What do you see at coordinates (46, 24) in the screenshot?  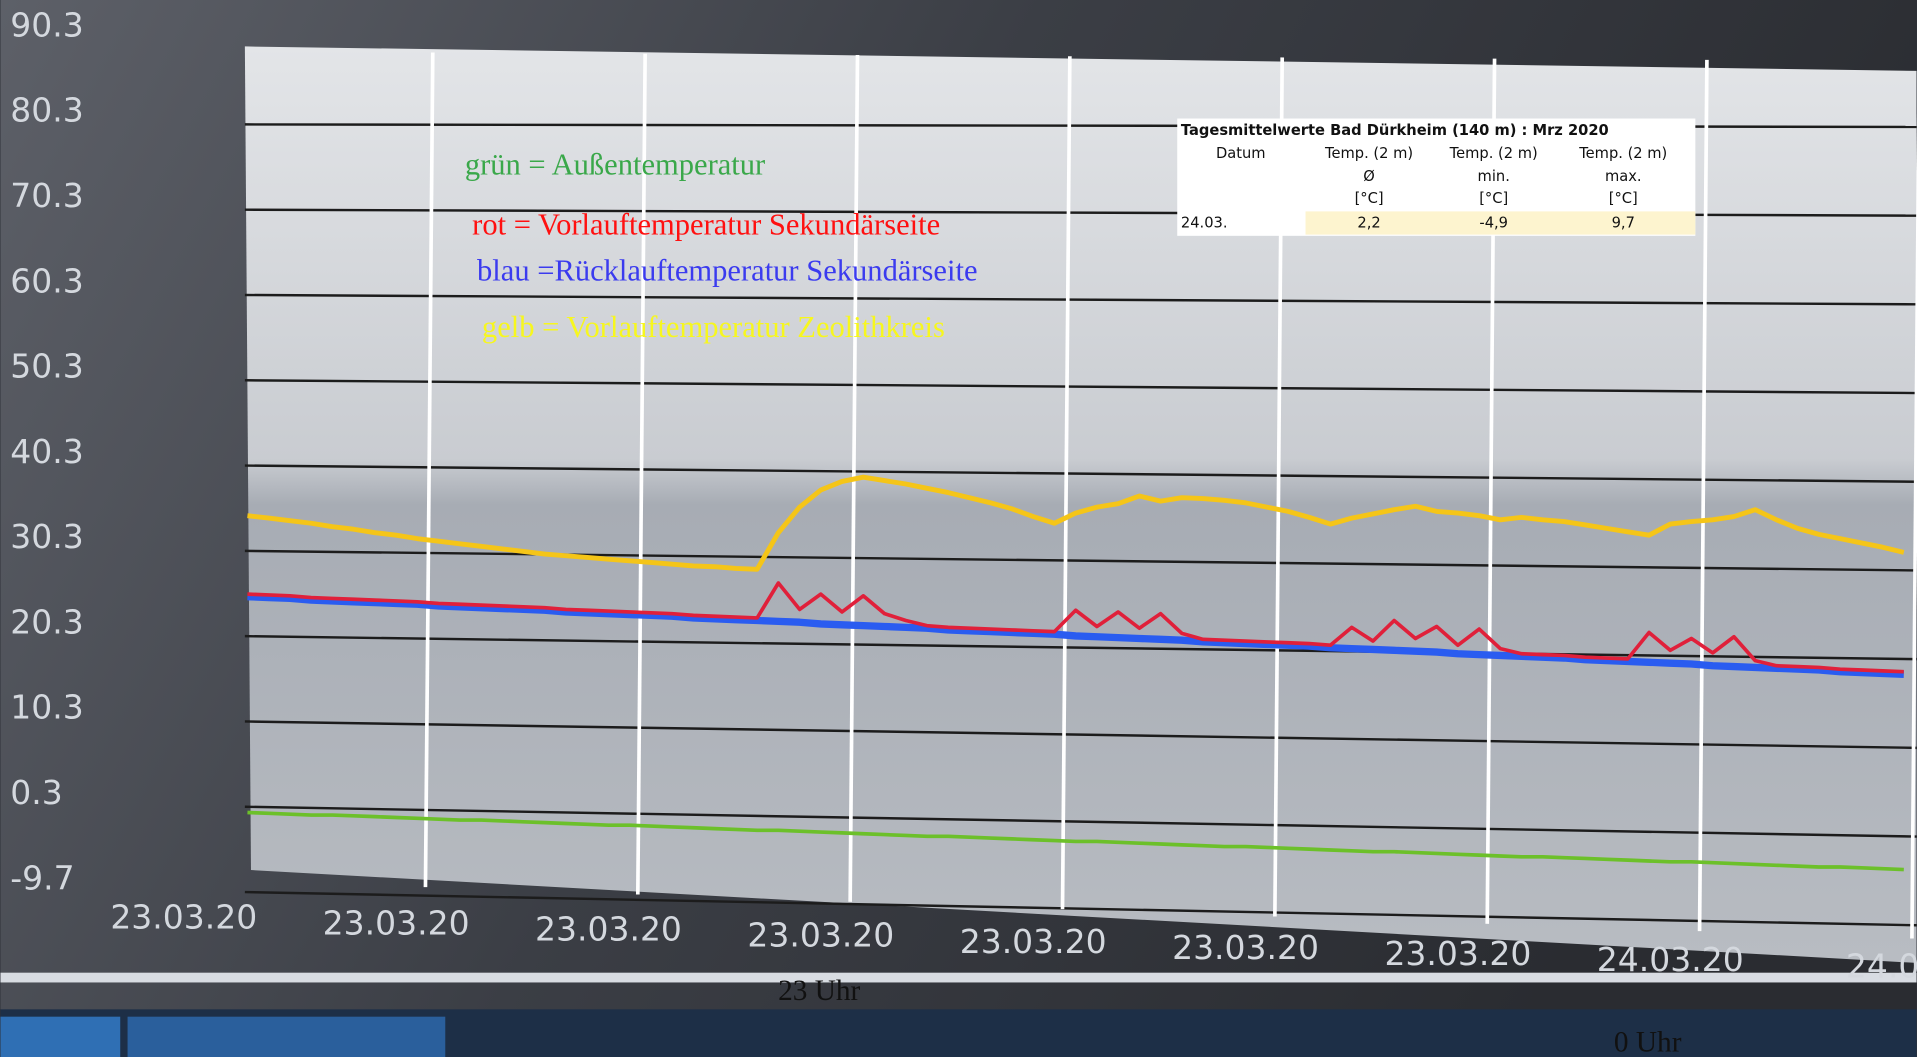 I see `y-tick-label: 90.3` at bounding box center [46, 24].